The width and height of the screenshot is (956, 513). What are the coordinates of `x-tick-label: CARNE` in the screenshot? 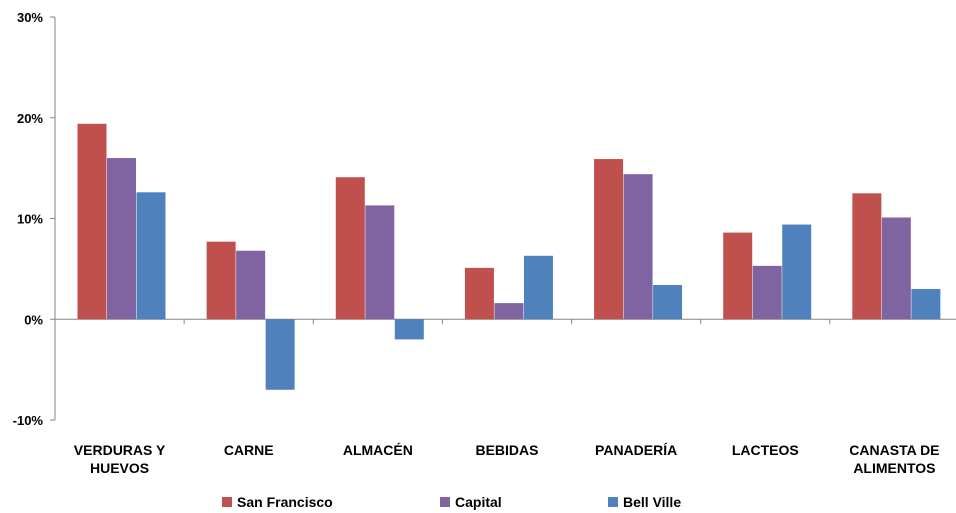 It's located at (249, 450).